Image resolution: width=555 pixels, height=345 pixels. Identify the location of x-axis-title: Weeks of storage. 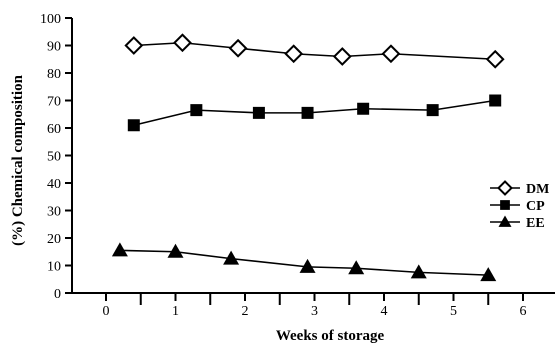
(330, 336).